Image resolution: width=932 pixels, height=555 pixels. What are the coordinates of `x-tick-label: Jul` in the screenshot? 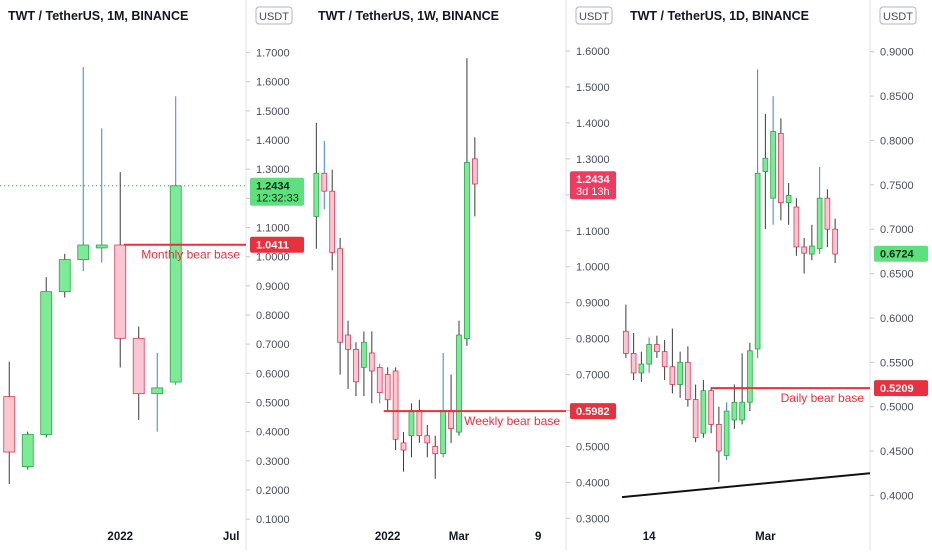 It's located at (231, 537).